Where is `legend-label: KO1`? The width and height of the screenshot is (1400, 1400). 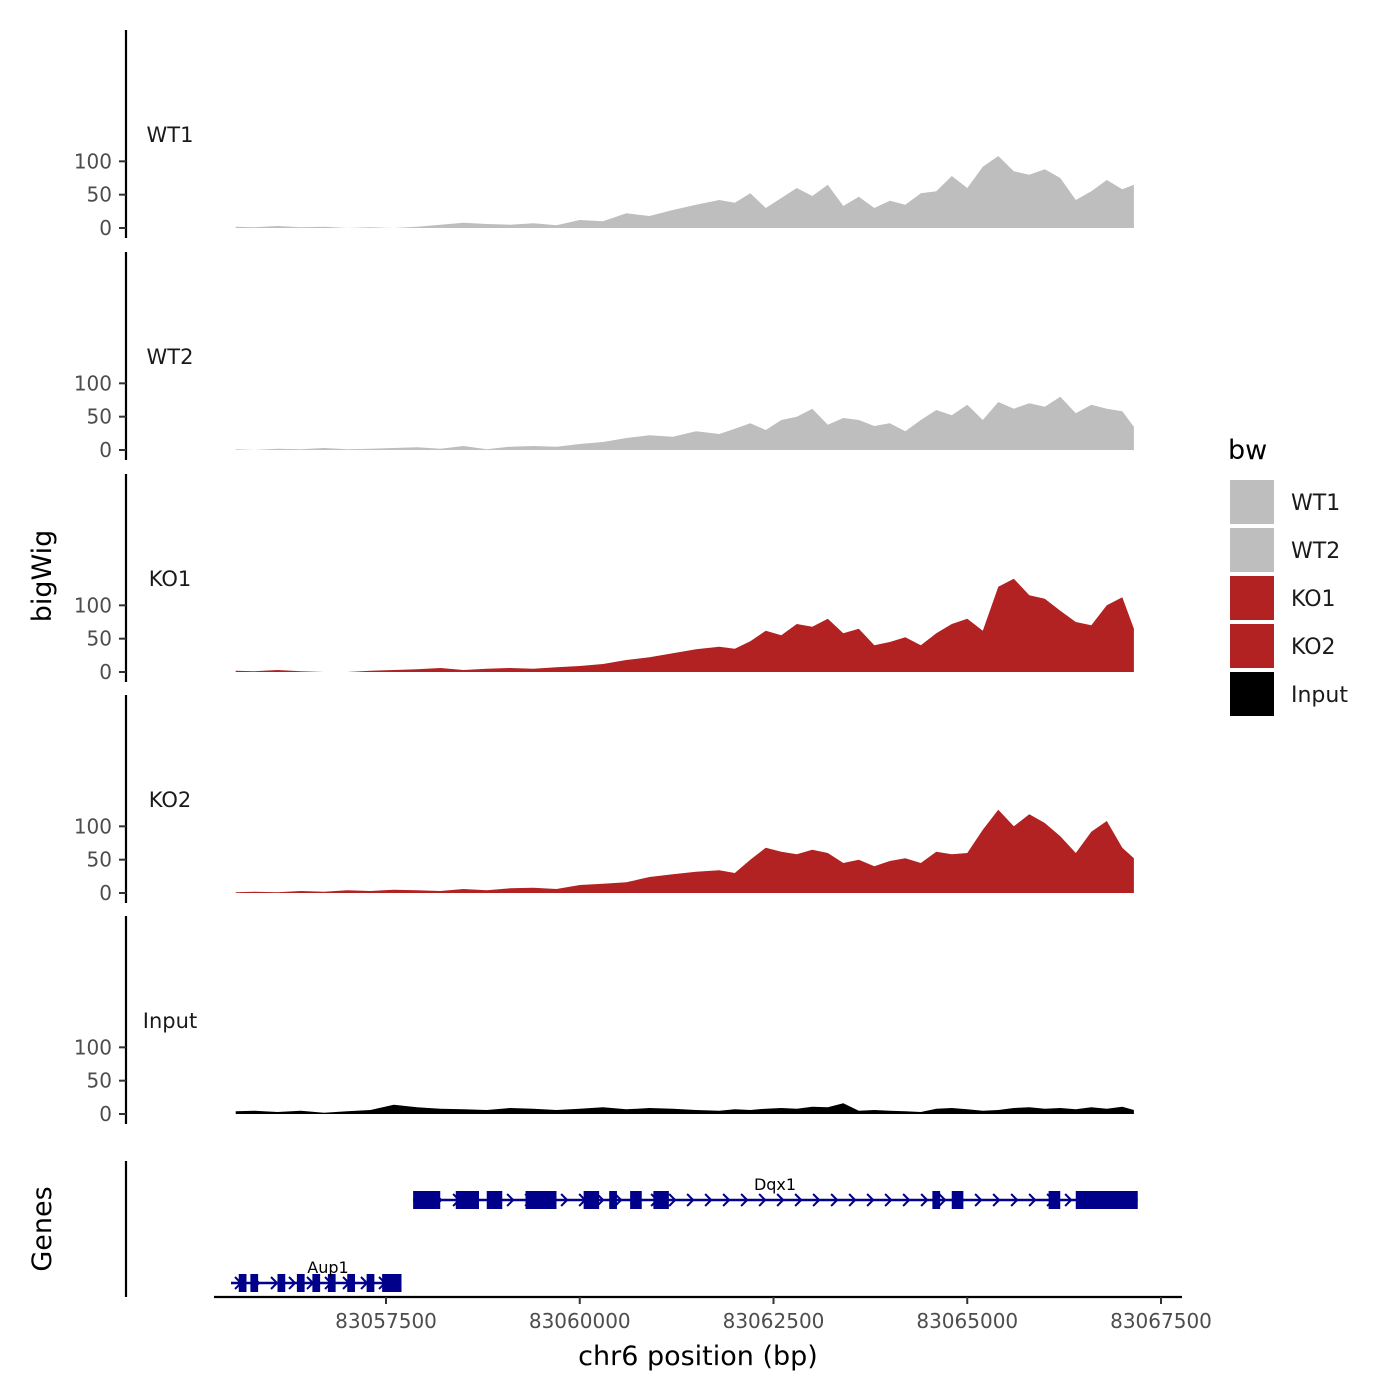
legend-label: KO1 is located at coordinates (1313, 599).